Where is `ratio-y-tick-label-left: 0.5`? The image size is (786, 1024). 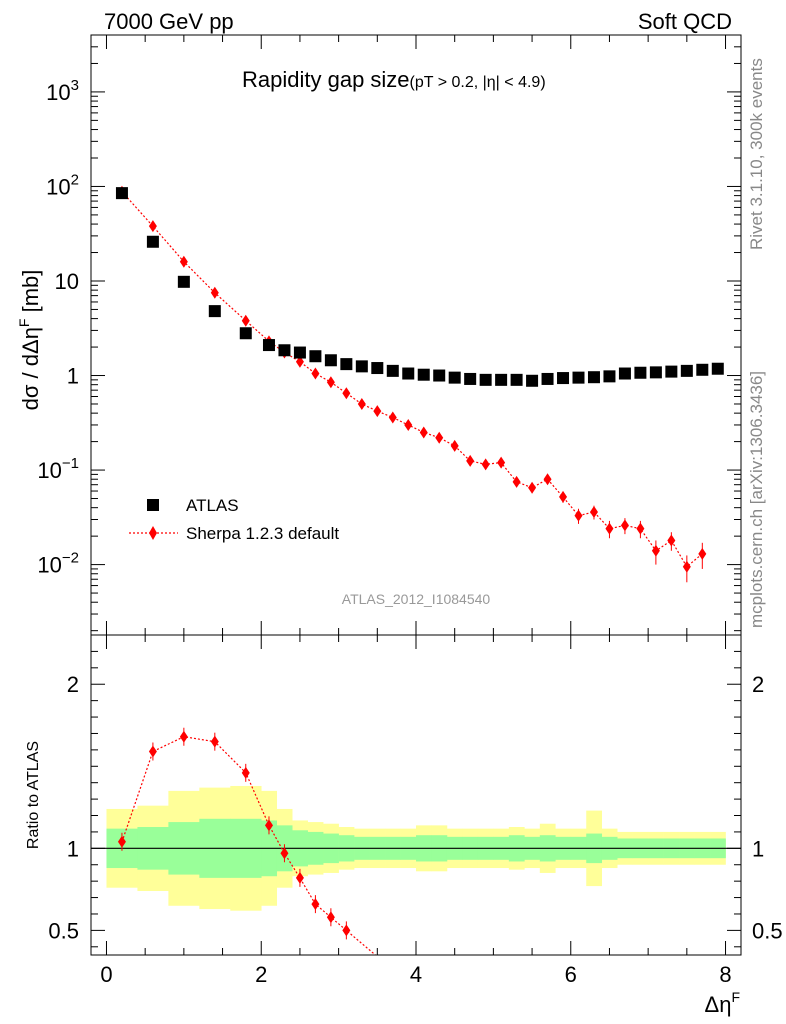
ratio-y-tick-label-left: 0.5 is located at coordinates (63, 930).